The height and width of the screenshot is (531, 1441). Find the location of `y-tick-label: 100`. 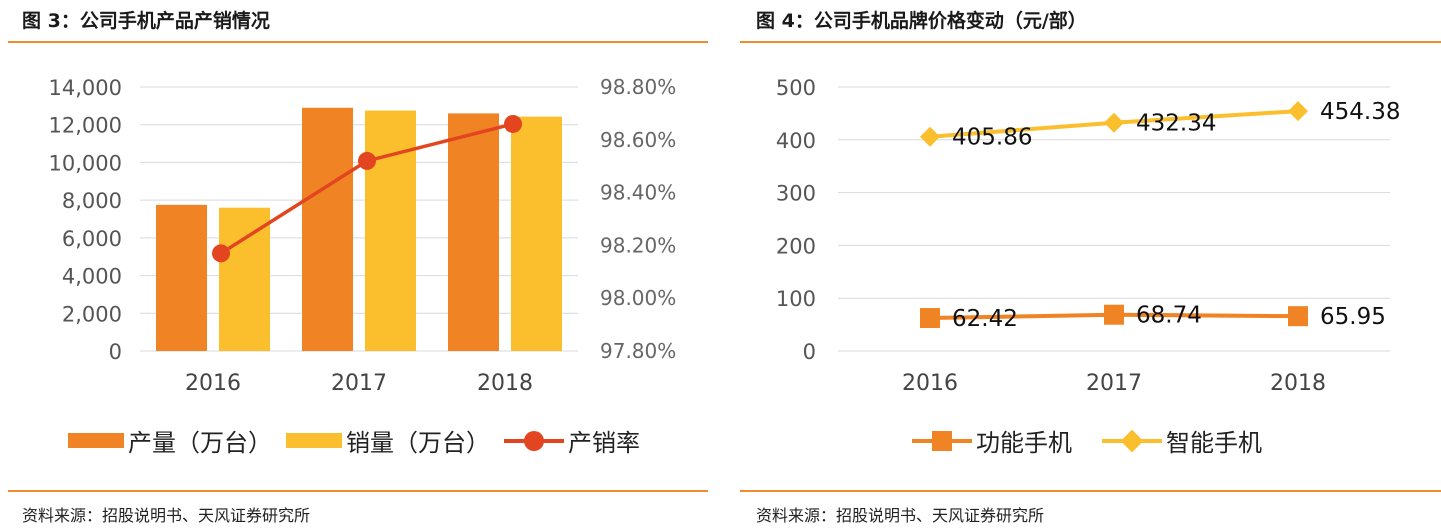

y-tick-label: 100 is located at coordinates (796, 299).